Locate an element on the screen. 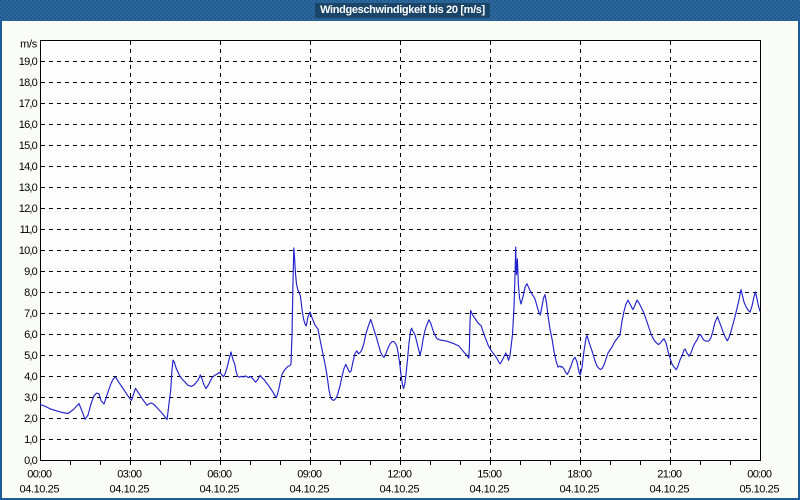 The height and width of the screenshot is (500, 800). svg-text: 11,0 is located at coordinates (29, 230).